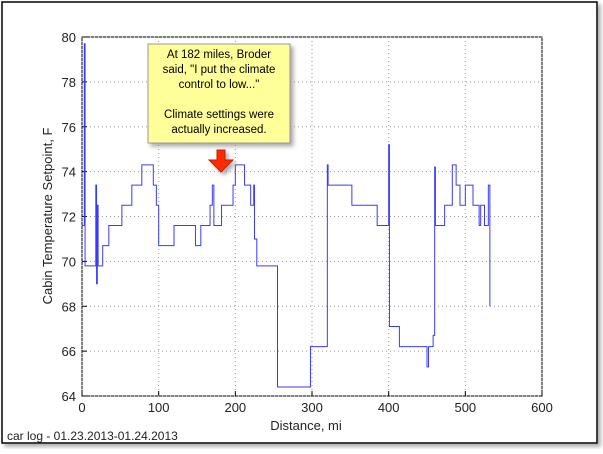  What do you see at coordinates (306, 425) in the screenshot?
I see `x-axis-label: Distance, mi` at bounding box center [306, 425].